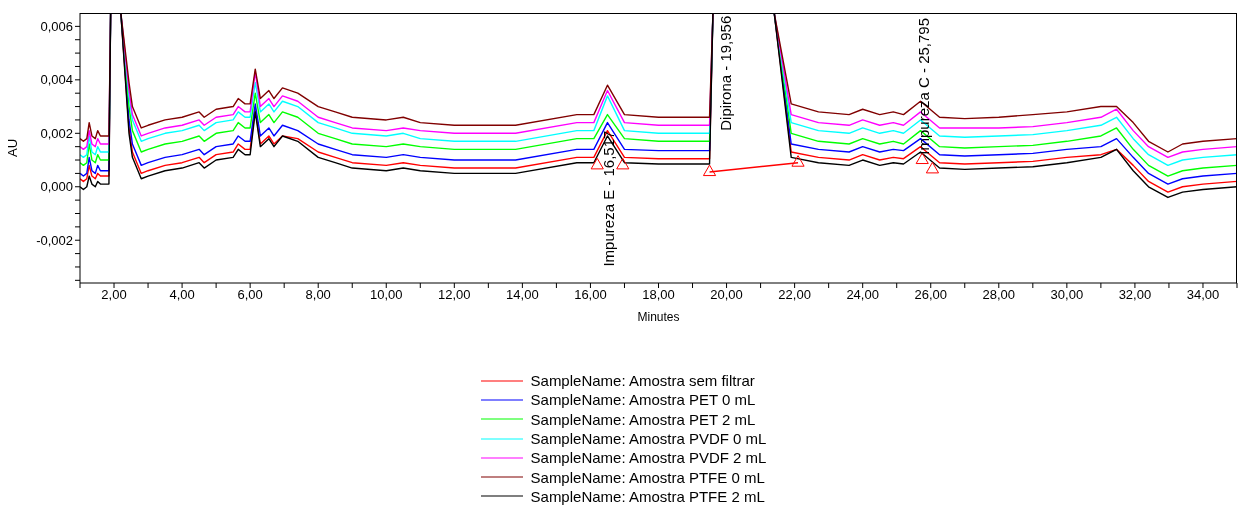 This screenshot has height=522, width=1239. What do you see at coordinates (794, 295) in the screenshot?
I see `x-tick-label: 22,00` at bounding box center [794, 295].